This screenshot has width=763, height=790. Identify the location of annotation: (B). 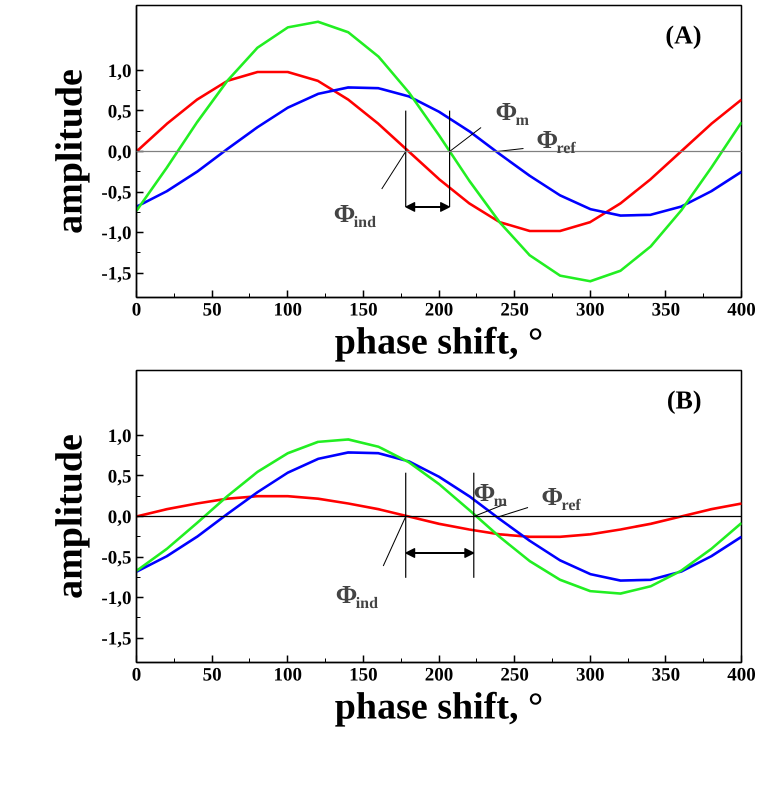
(684, 400).